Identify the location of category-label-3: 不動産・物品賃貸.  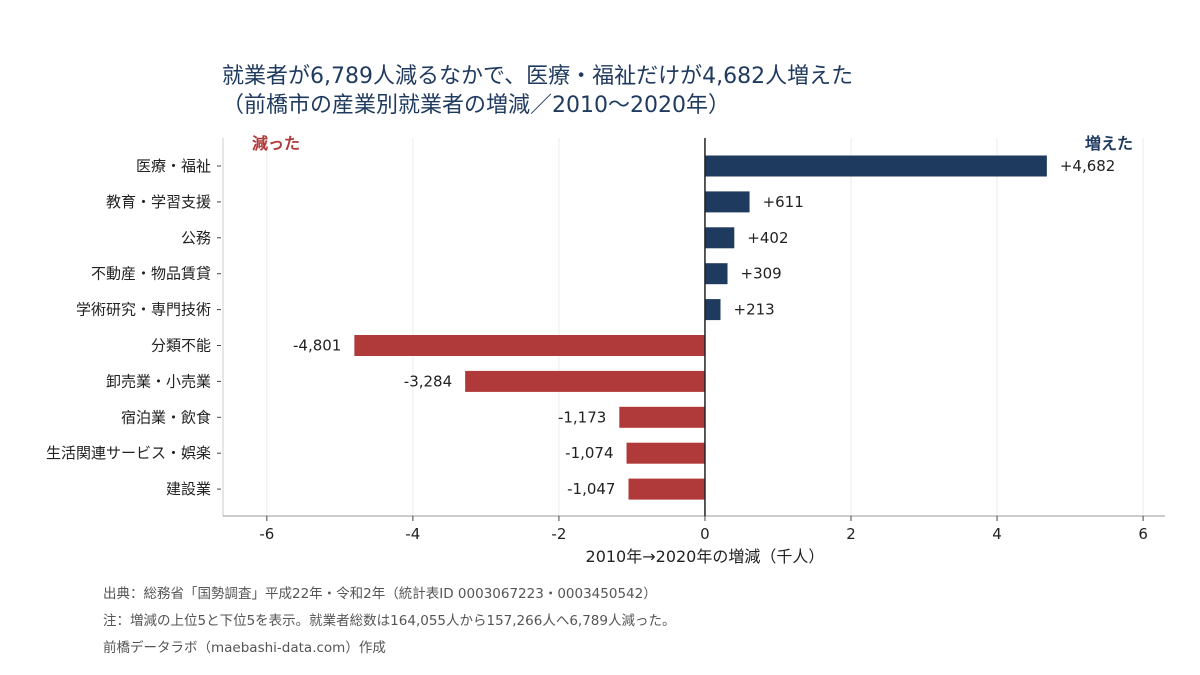
(151, 274).